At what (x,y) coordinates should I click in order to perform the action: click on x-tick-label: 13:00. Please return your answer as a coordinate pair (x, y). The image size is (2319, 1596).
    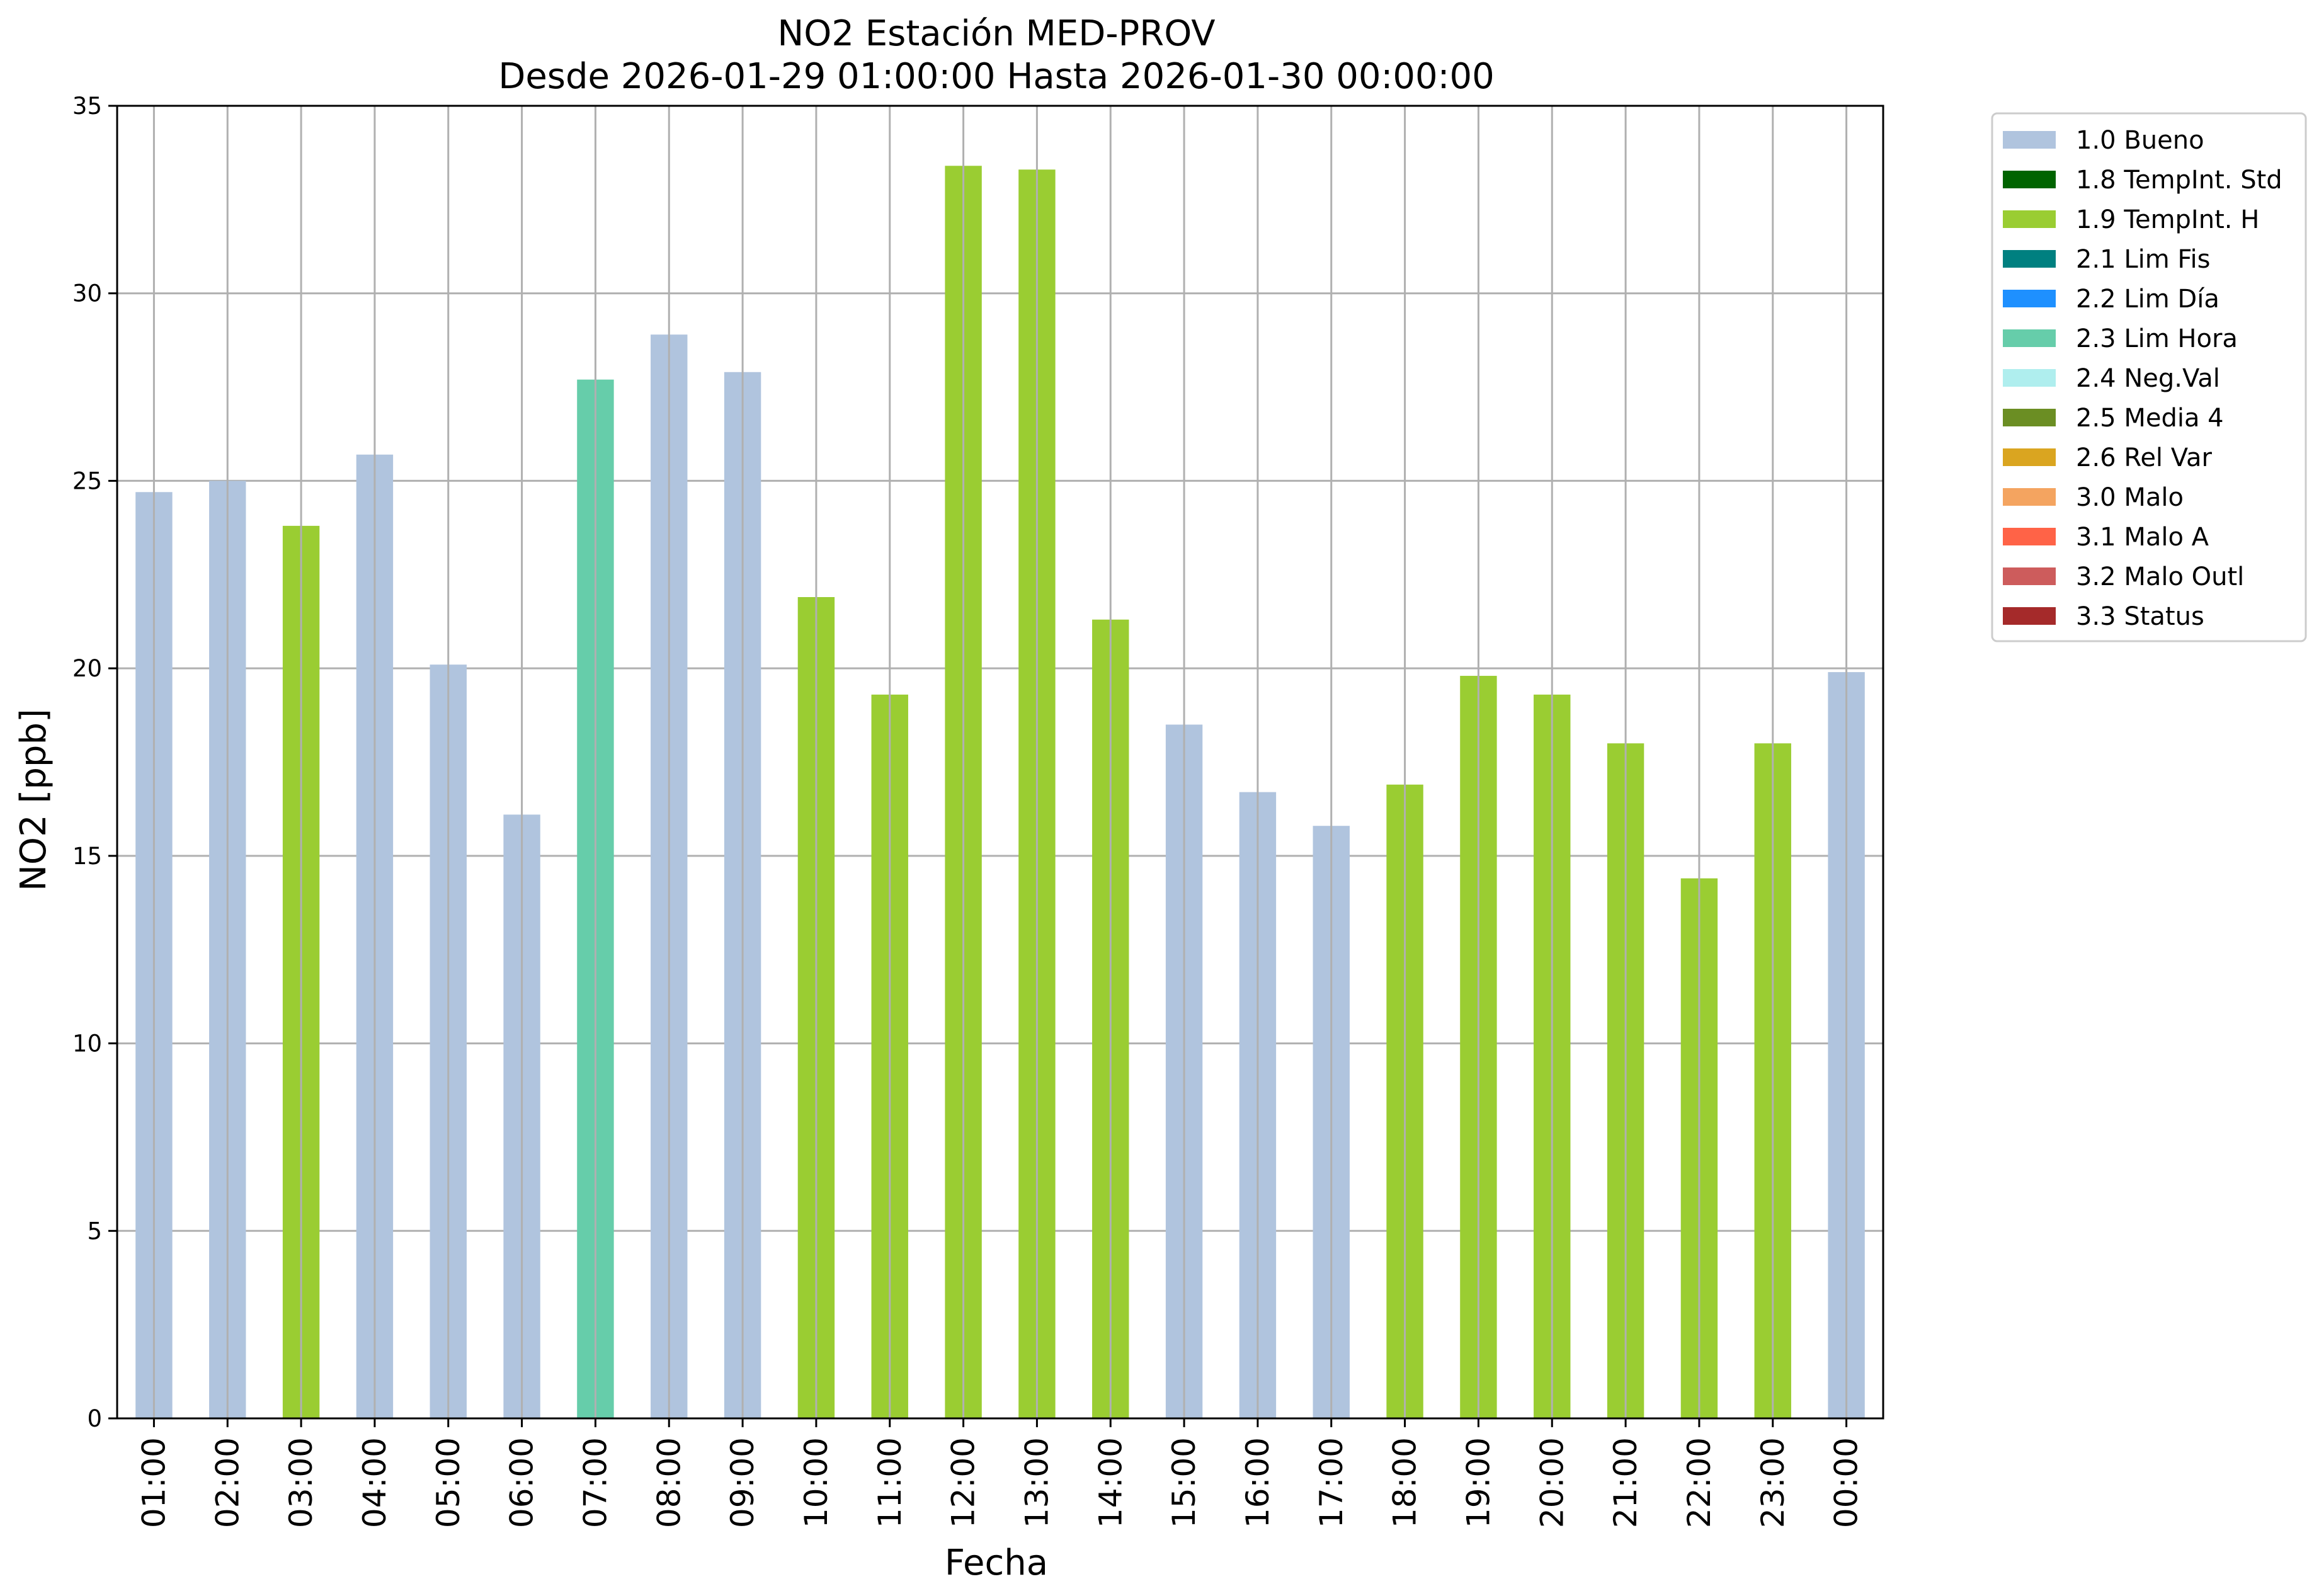
    Looking at the image, I should click on (1036, 1482).